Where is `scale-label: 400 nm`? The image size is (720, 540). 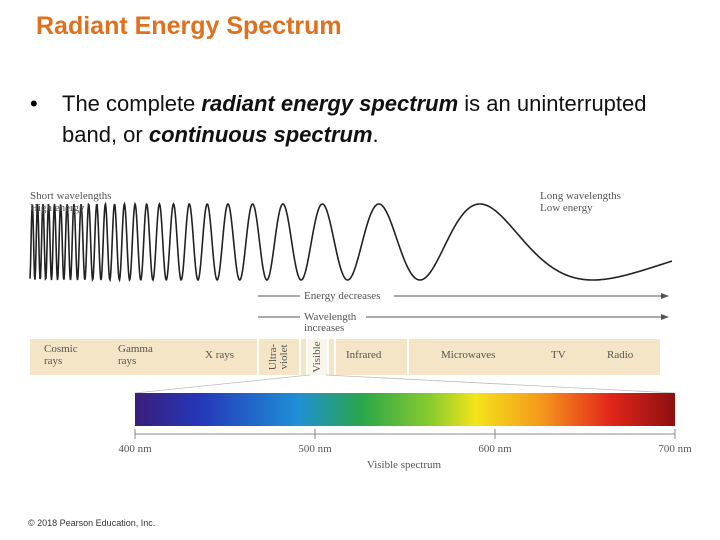 scale-label: 400 nm is located at coordinates (135, 449).